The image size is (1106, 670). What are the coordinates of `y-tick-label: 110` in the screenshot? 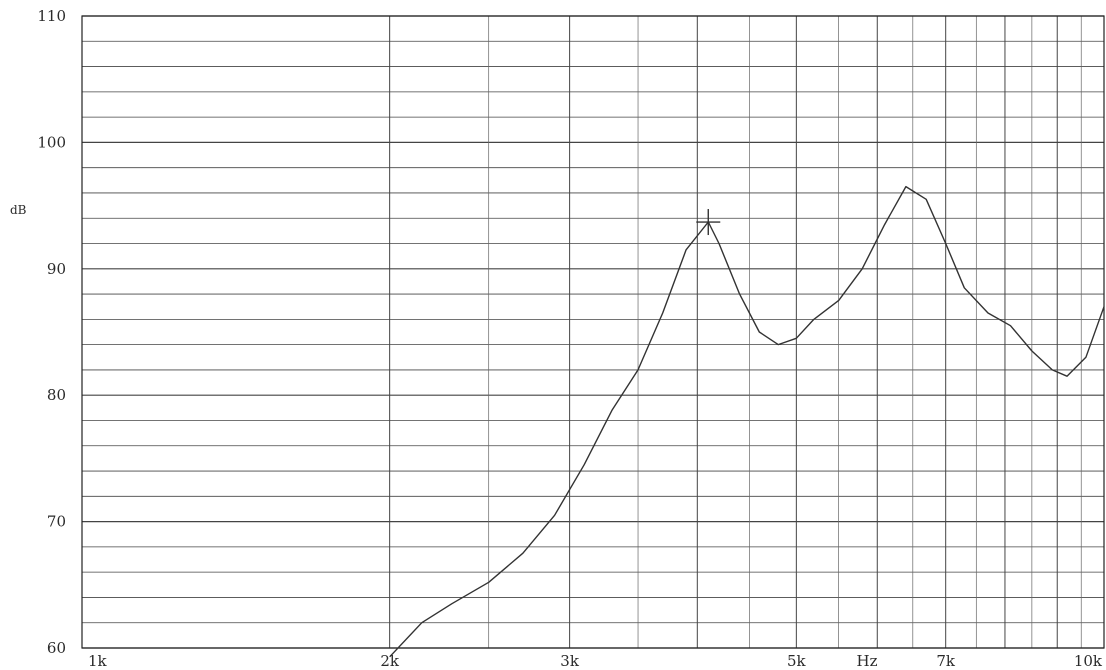 It's located at (51, 16).